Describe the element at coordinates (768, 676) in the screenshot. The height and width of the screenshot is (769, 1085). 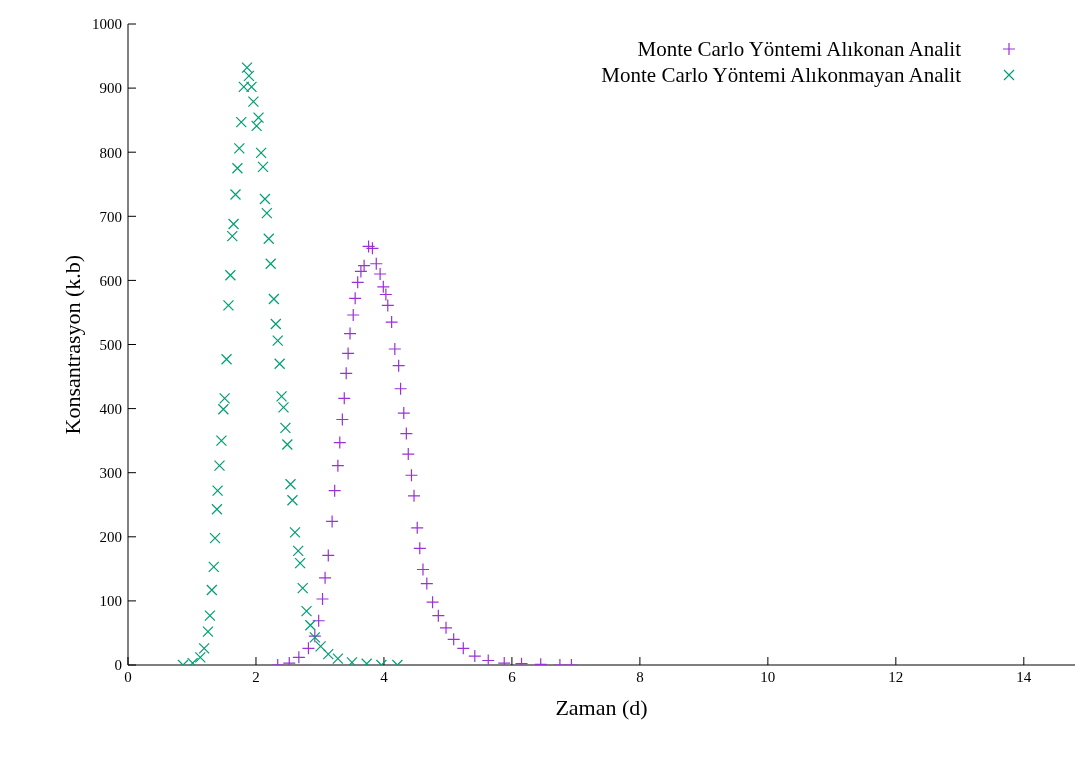
I see `x-tick-label: 10` at that location.